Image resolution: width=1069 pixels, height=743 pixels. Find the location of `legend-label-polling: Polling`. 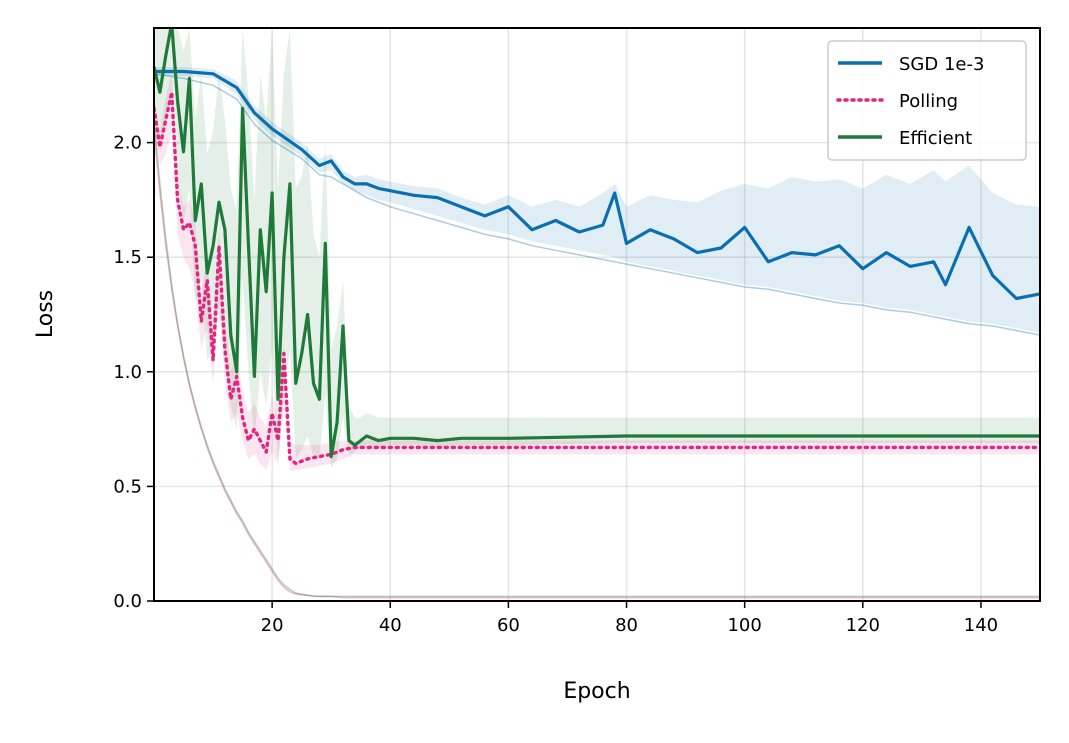

legend-label-polling: Polling is located at coordinates (928, 101).